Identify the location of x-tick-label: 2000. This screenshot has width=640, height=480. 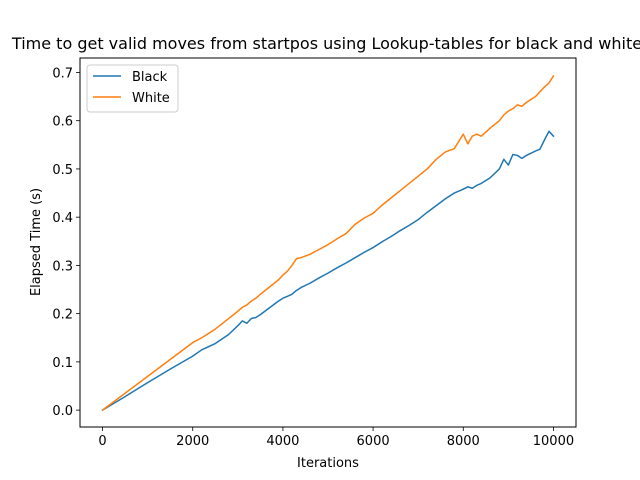
(192, 441).